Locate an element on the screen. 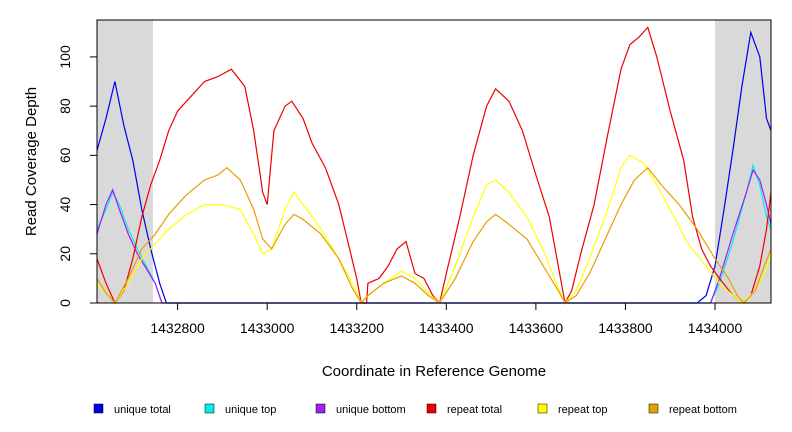 The image size is (792, 432). x-tick-label: 1433600 is located at coordinates (536, 328).